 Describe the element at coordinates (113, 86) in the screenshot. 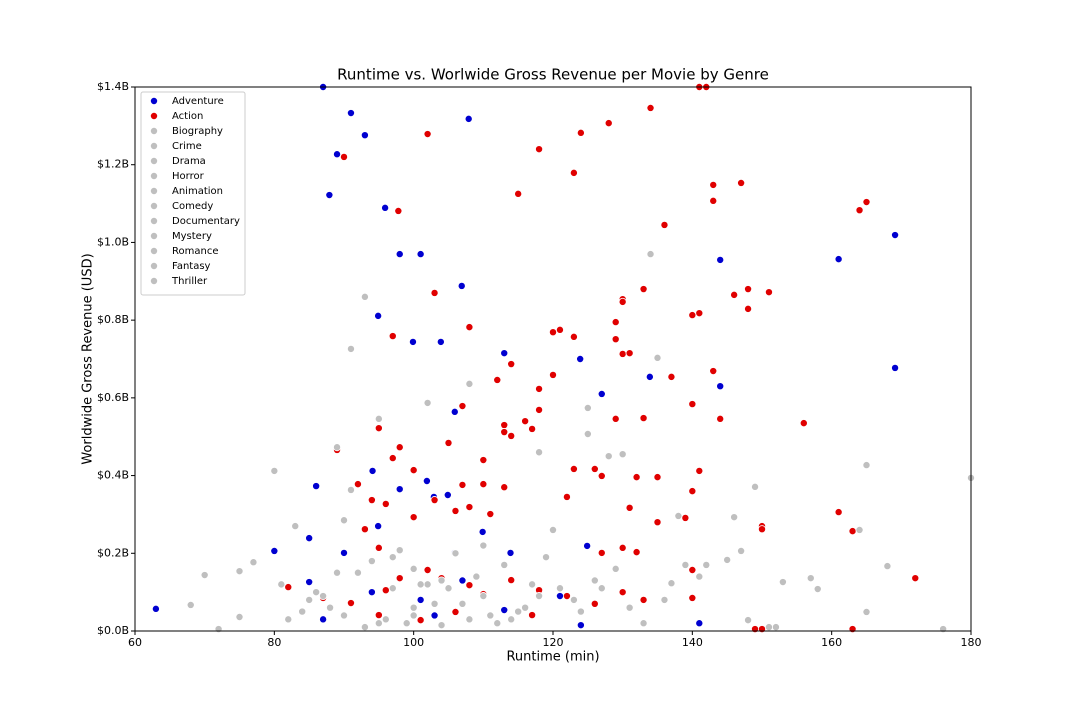

I see `y-tick-label: $1.4B` at that location.